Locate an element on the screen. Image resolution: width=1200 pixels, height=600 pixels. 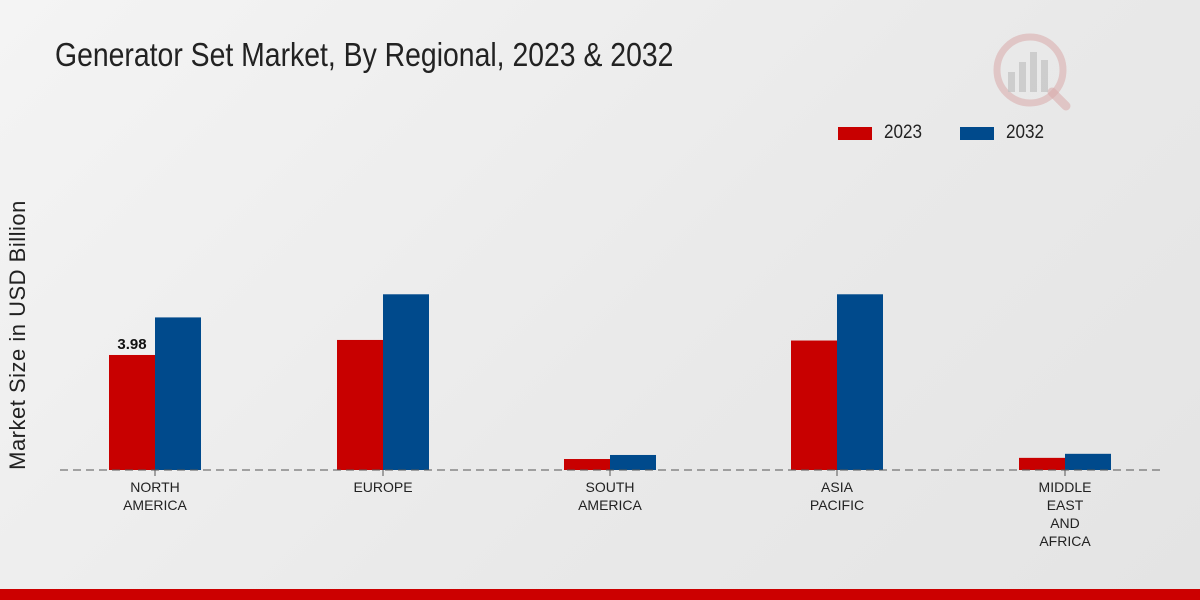
bar-2032-south-america is located at coordinates (633, 462).